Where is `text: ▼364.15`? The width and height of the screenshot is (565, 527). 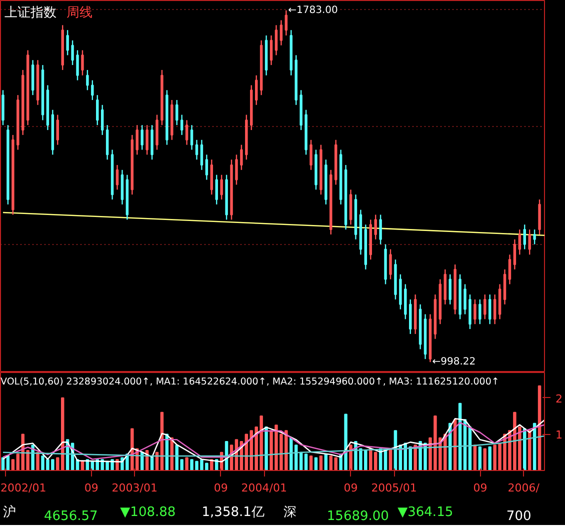
text: ▼364.15 is located at coordinates (426, 512).